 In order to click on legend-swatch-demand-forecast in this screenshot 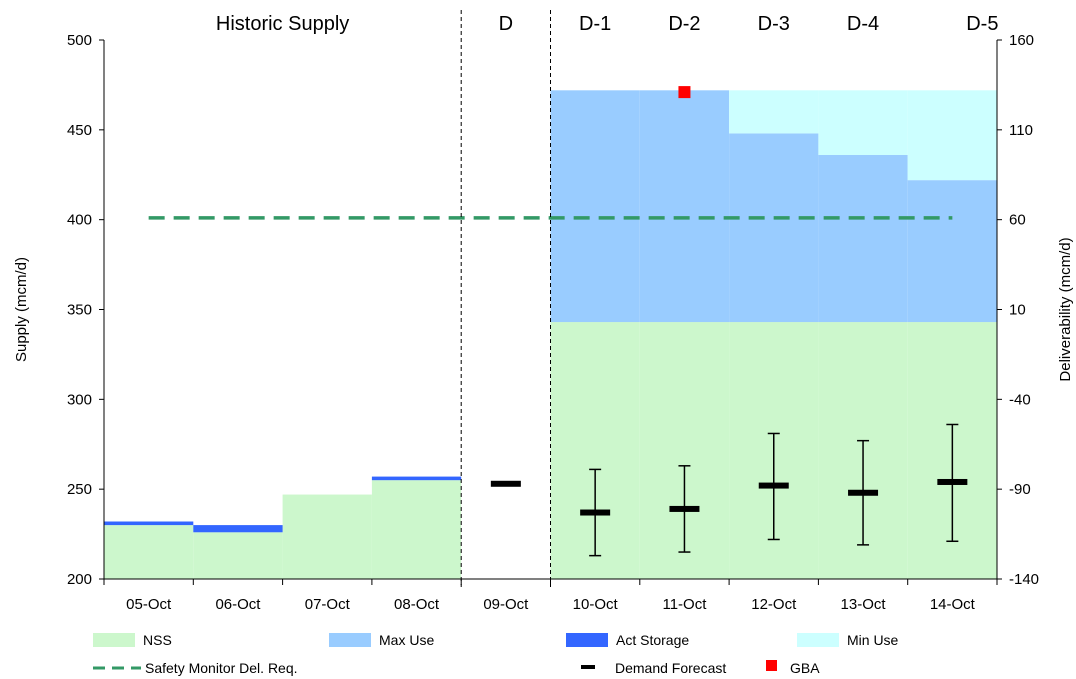, I will do `click(588, 667)`.